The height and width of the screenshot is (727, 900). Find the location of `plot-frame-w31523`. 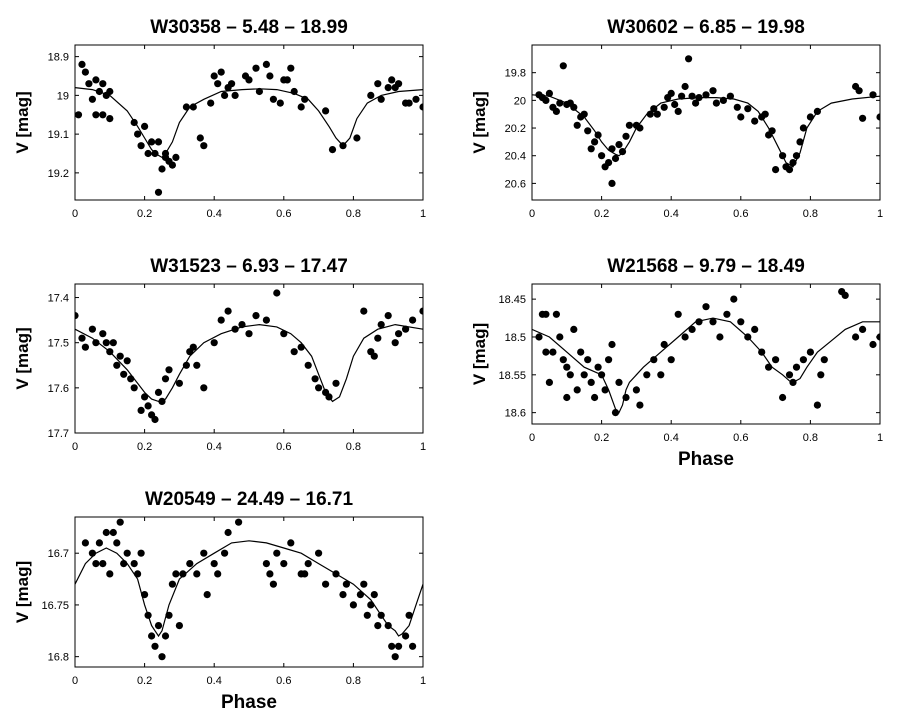

plot-frame-w31523 is located at coordinates (249, 358).